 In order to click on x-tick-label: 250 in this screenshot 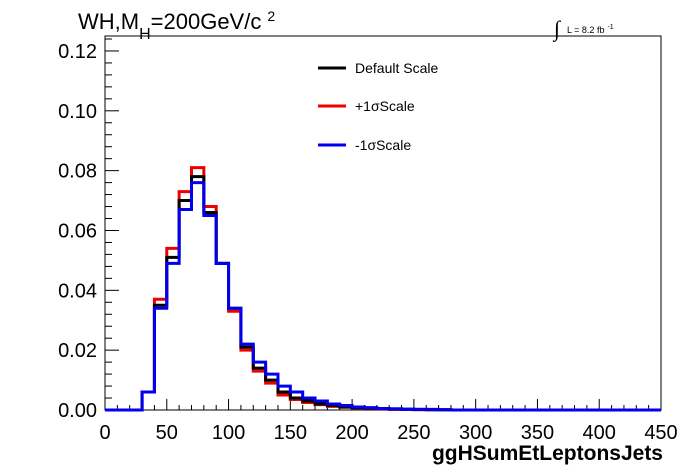, I will do `click(413, 433)`.